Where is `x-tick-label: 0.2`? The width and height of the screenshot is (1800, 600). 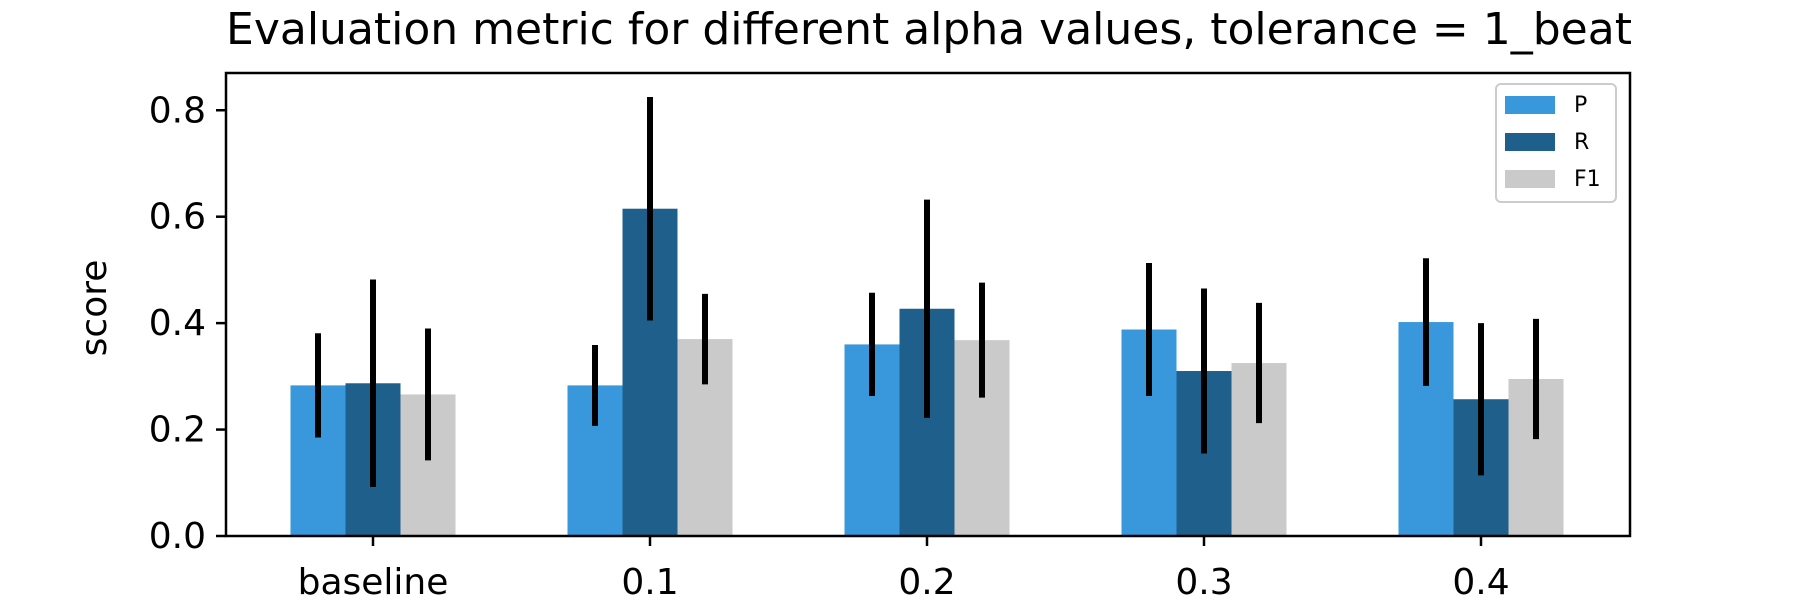
x-tick-label: 0.2 is located at coordinates (926, 581).